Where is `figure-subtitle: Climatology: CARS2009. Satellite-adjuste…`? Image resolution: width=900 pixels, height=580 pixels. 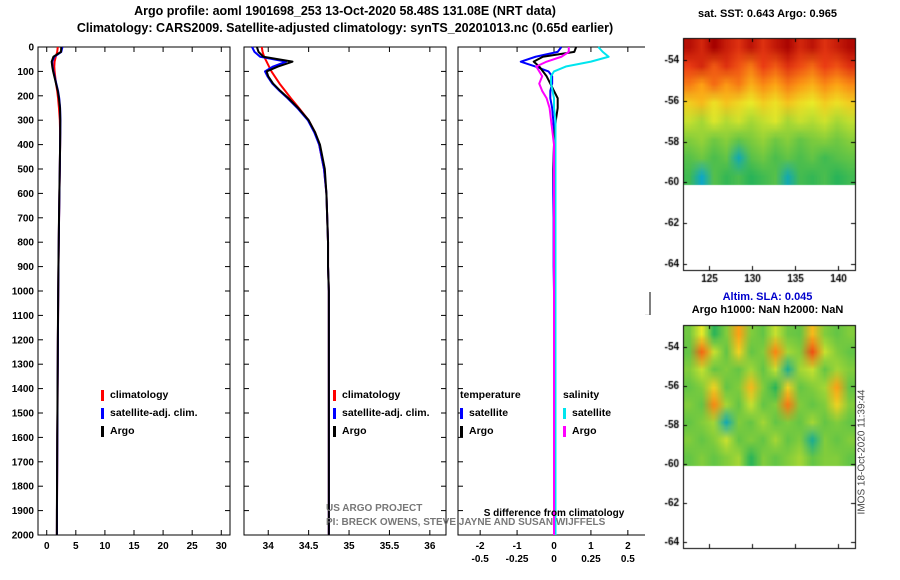 figure-subtitle: Climatology: CARS2009. Satellite-adjuste… is located at coordinates (345, 28).